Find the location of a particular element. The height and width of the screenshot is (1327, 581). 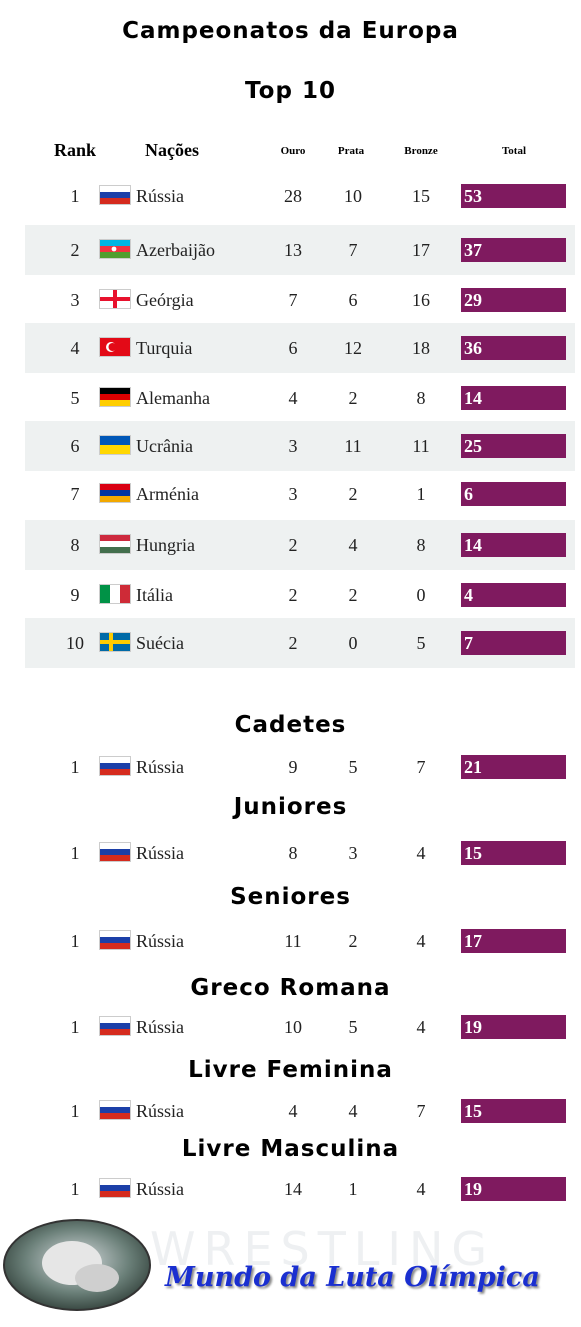

silver: 10 is located at coordinates (353, 196).